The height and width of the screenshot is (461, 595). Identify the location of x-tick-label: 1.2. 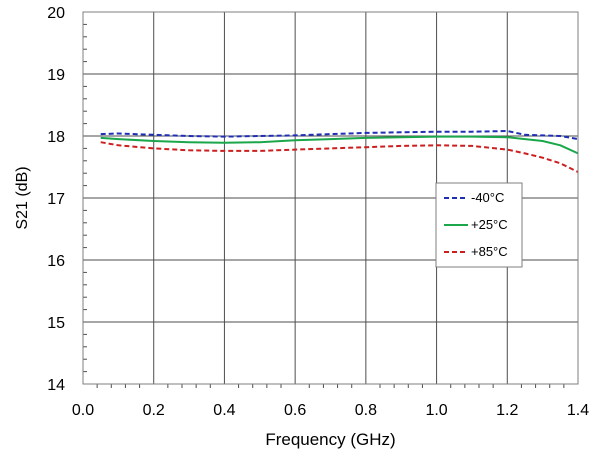
(507, 410).